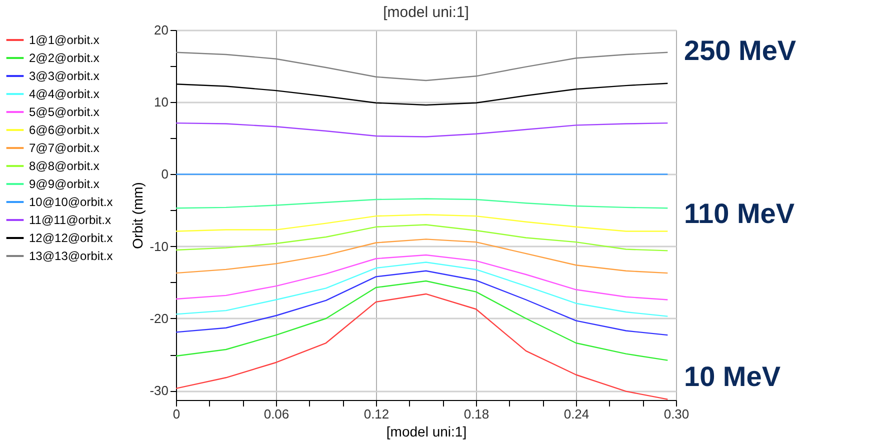 The width and height of the screenshot is (871, 444). I want to click on y-tick-label: -20, so click(159, 318).